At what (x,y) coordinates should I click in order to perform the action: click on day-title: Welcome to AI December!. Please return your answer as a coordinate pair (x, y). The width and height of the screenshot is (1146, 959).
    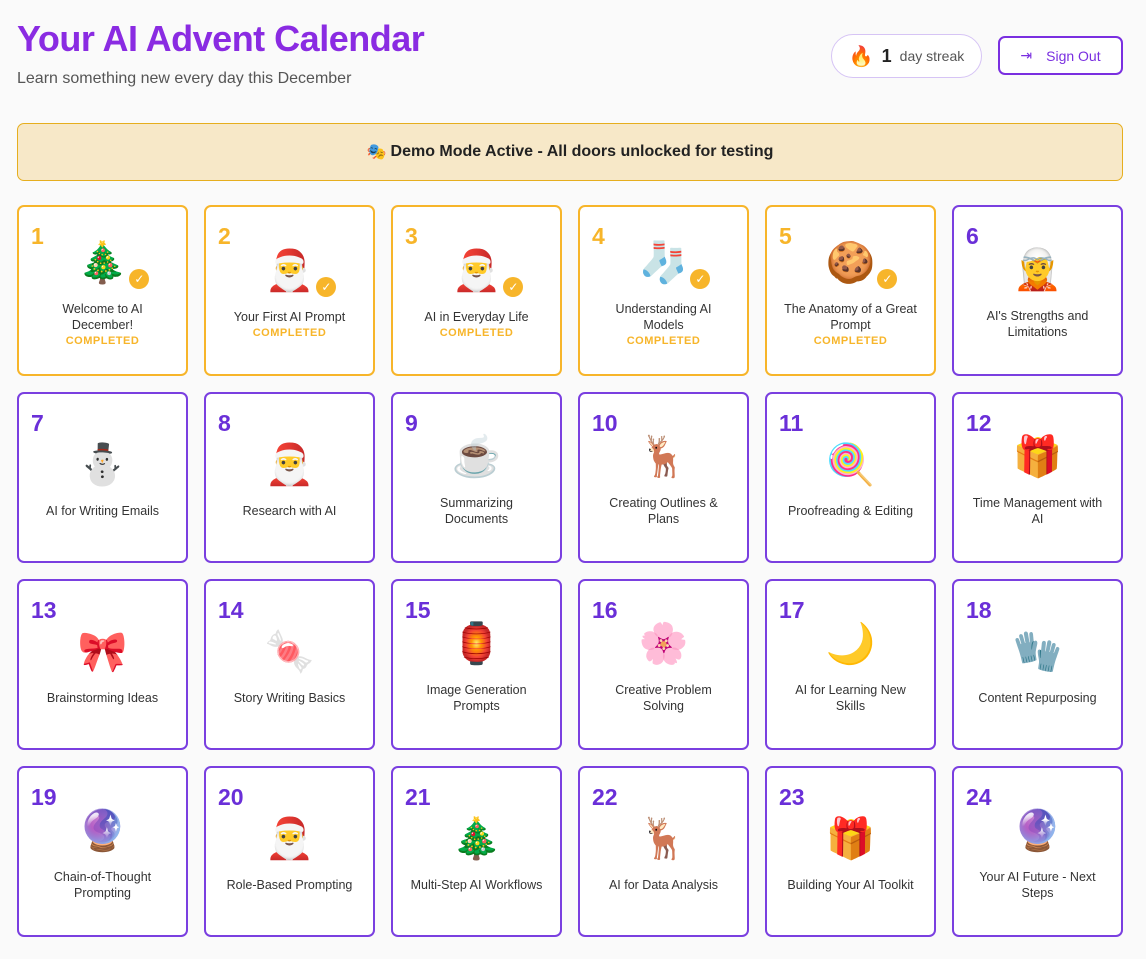
    Looking at the image, I should click on (102, 316).